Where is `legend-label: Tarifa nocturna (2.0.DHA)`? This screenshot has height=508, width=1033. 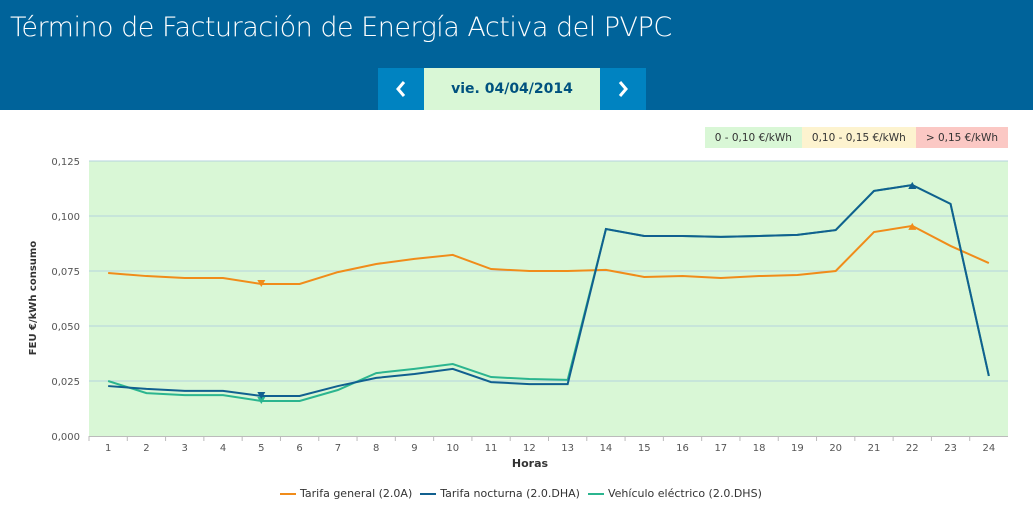
legend-label: Tarifa nocturna (2.0.DHA) is located at coordinates (510, 493).